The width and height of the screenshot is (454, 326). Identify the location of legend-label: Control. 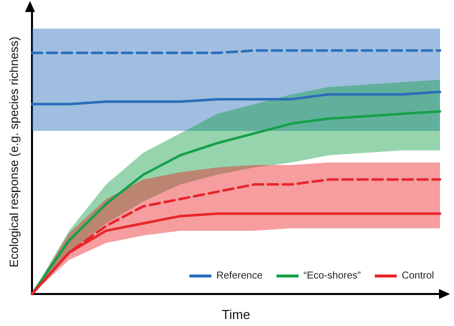
(418, 276).